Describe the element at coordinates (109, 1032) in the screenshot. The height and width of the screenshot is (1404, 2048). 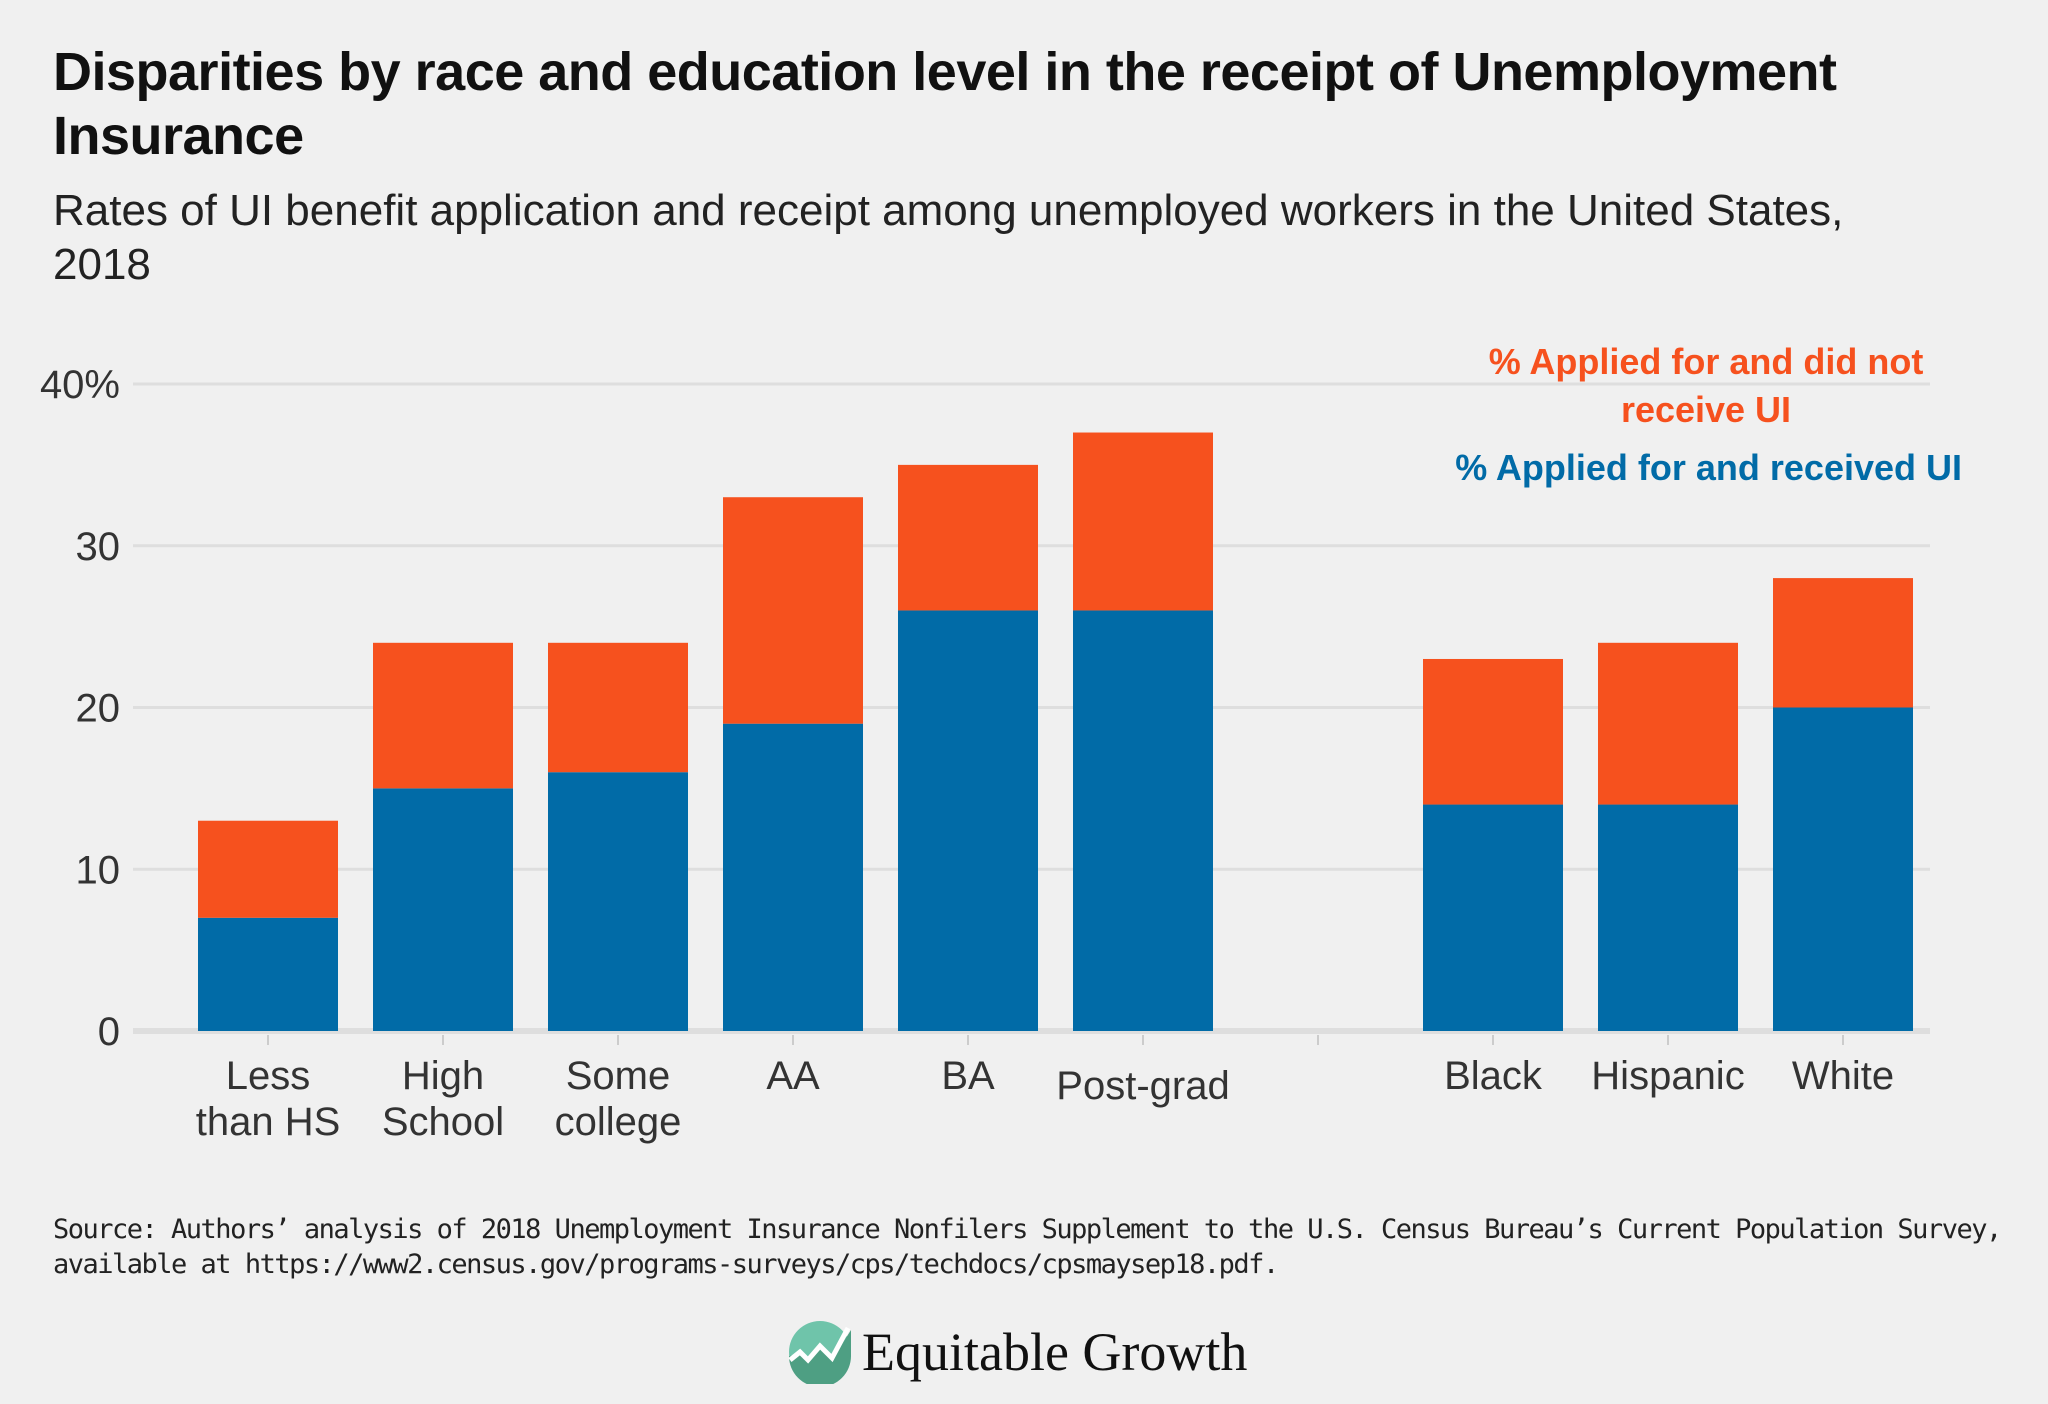
I see `y-tick-label: 0` at that location.